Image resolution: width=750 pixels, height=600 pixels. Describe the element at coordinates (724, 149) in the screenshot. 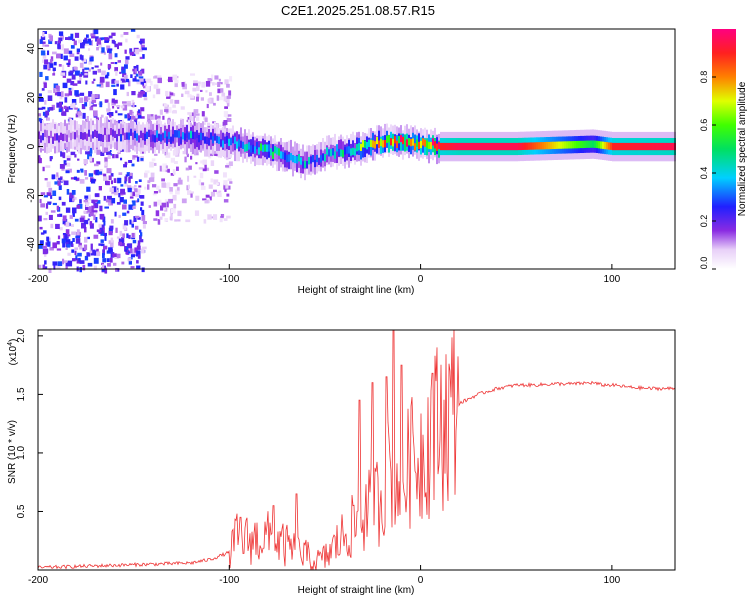

I see `colorbar-gradient` at that location.